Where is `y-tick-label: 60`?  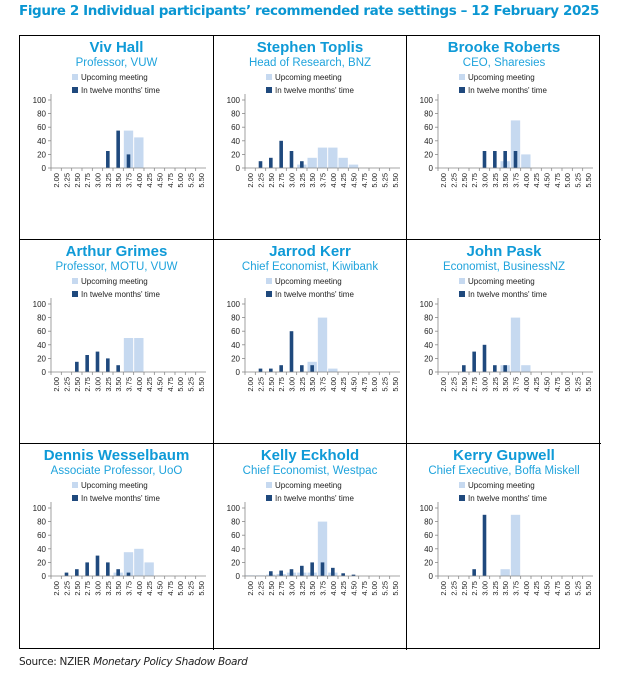 y-tick-label: 60 is located at coordinates (41, 127).